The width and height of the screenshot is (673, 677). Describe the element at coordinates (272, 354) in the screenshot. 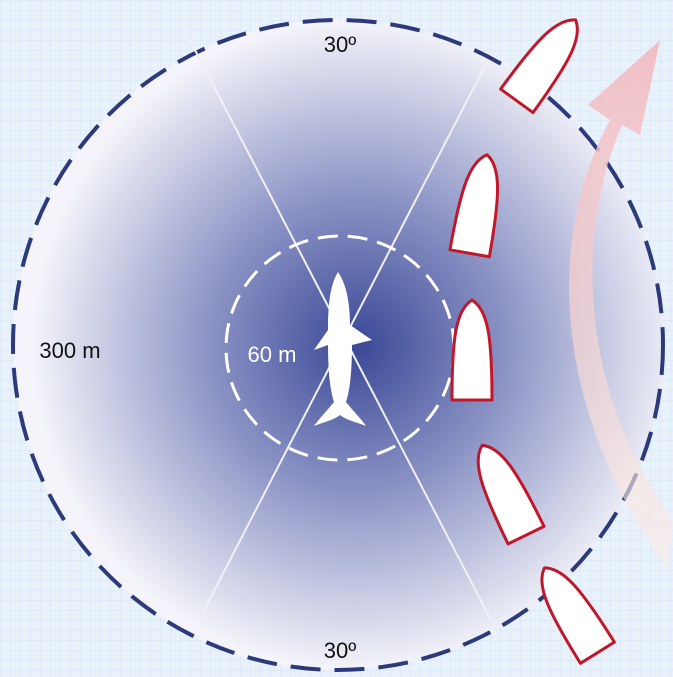

I see `inner-radius-label: 60 m` at that location.